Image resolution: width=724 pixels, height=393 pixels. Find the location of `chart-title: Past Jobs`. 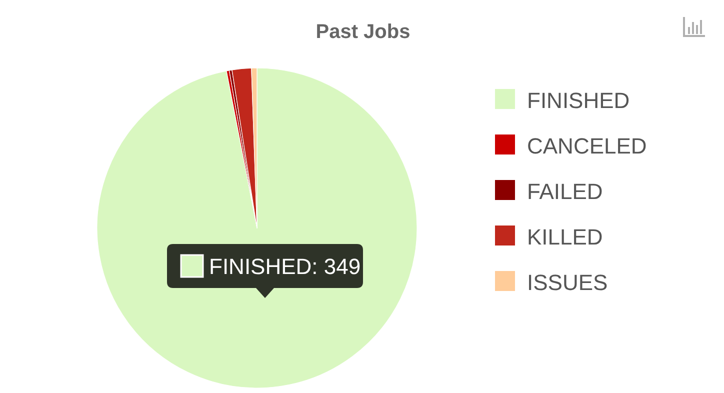

chart-title: Past Jobs is located at coordinates (363, 32).